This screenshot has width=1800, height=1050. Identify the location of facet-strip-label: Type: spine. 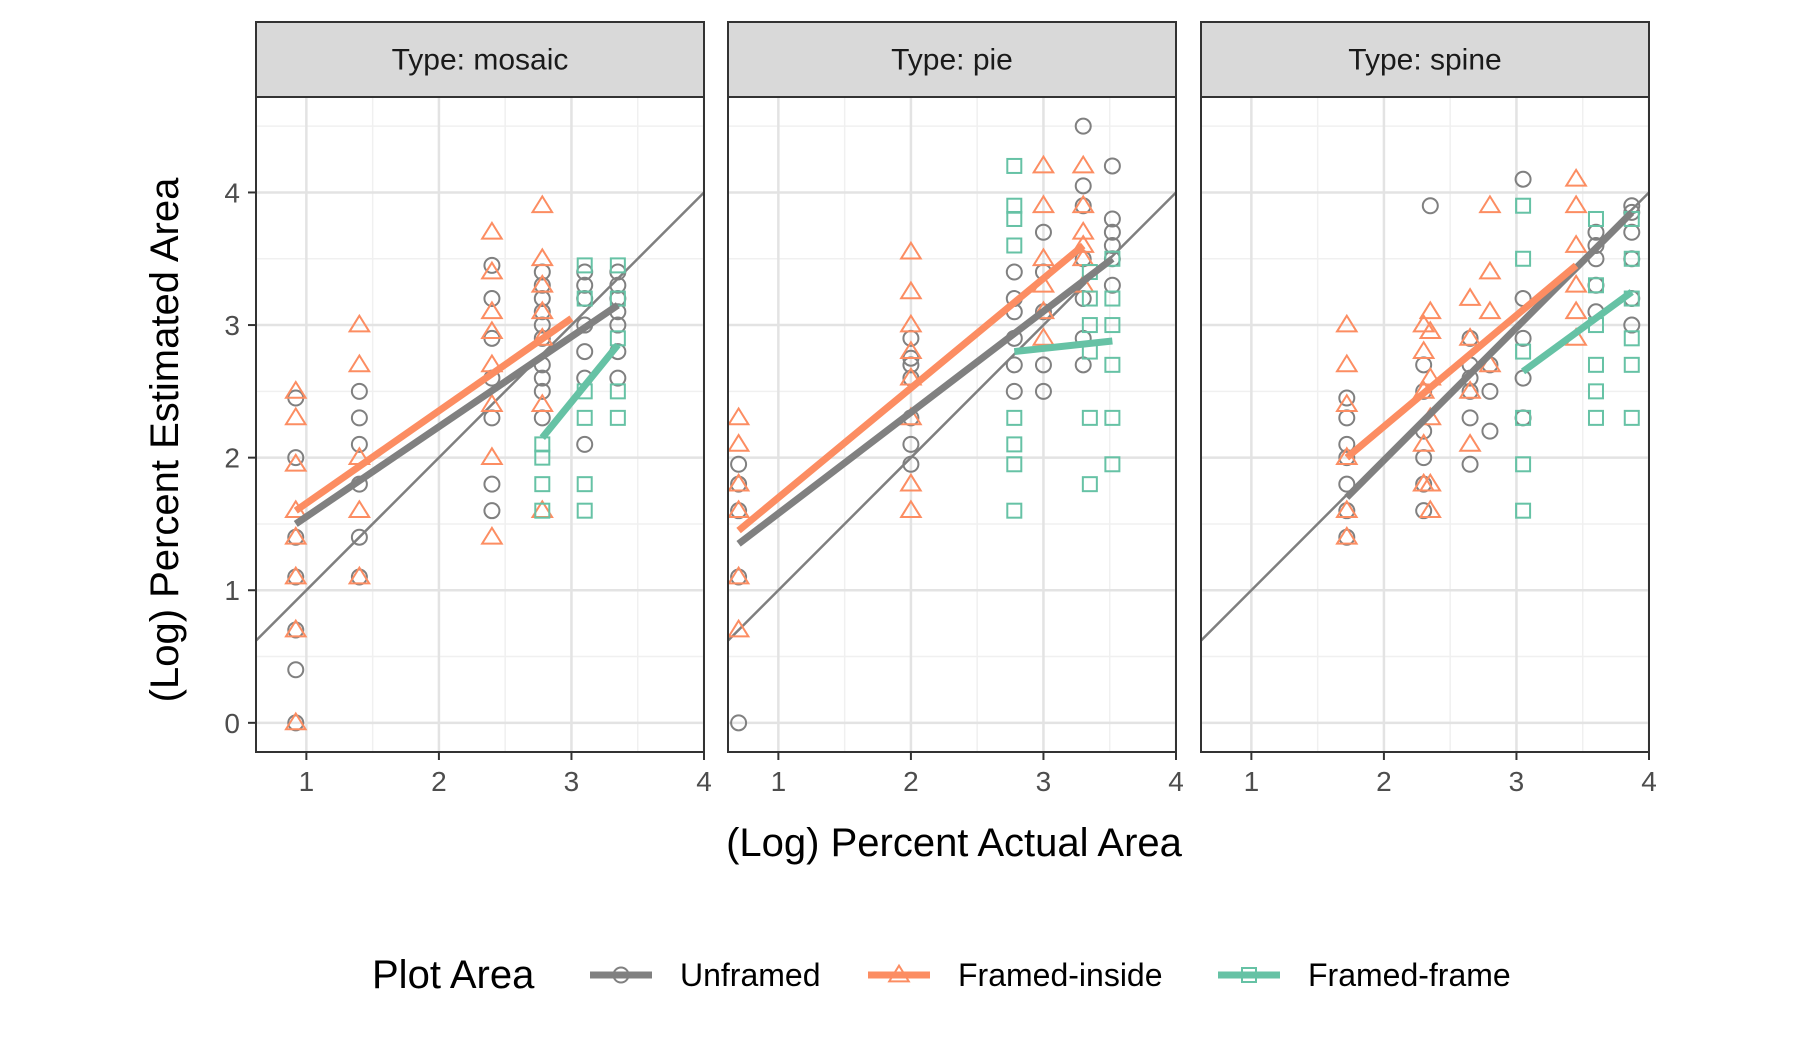
(1424, 60).